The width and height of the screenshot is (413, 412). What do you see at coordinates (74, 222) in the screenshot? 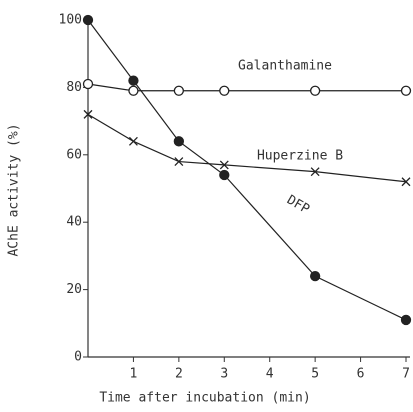
I see `y-tick-label: 40` at bounding box center [74, 222].